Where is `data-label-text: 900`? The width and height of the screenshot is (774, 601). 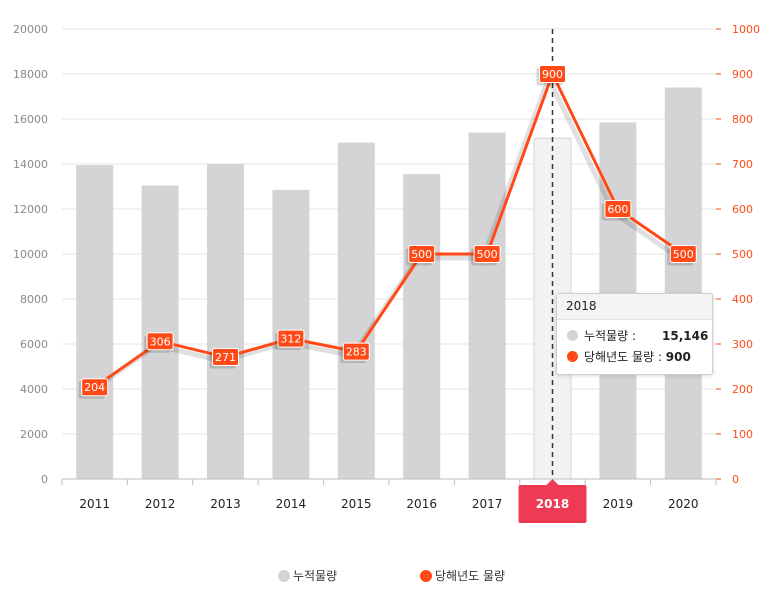
data-label-text: 900 is located at coordinates (552, 74).